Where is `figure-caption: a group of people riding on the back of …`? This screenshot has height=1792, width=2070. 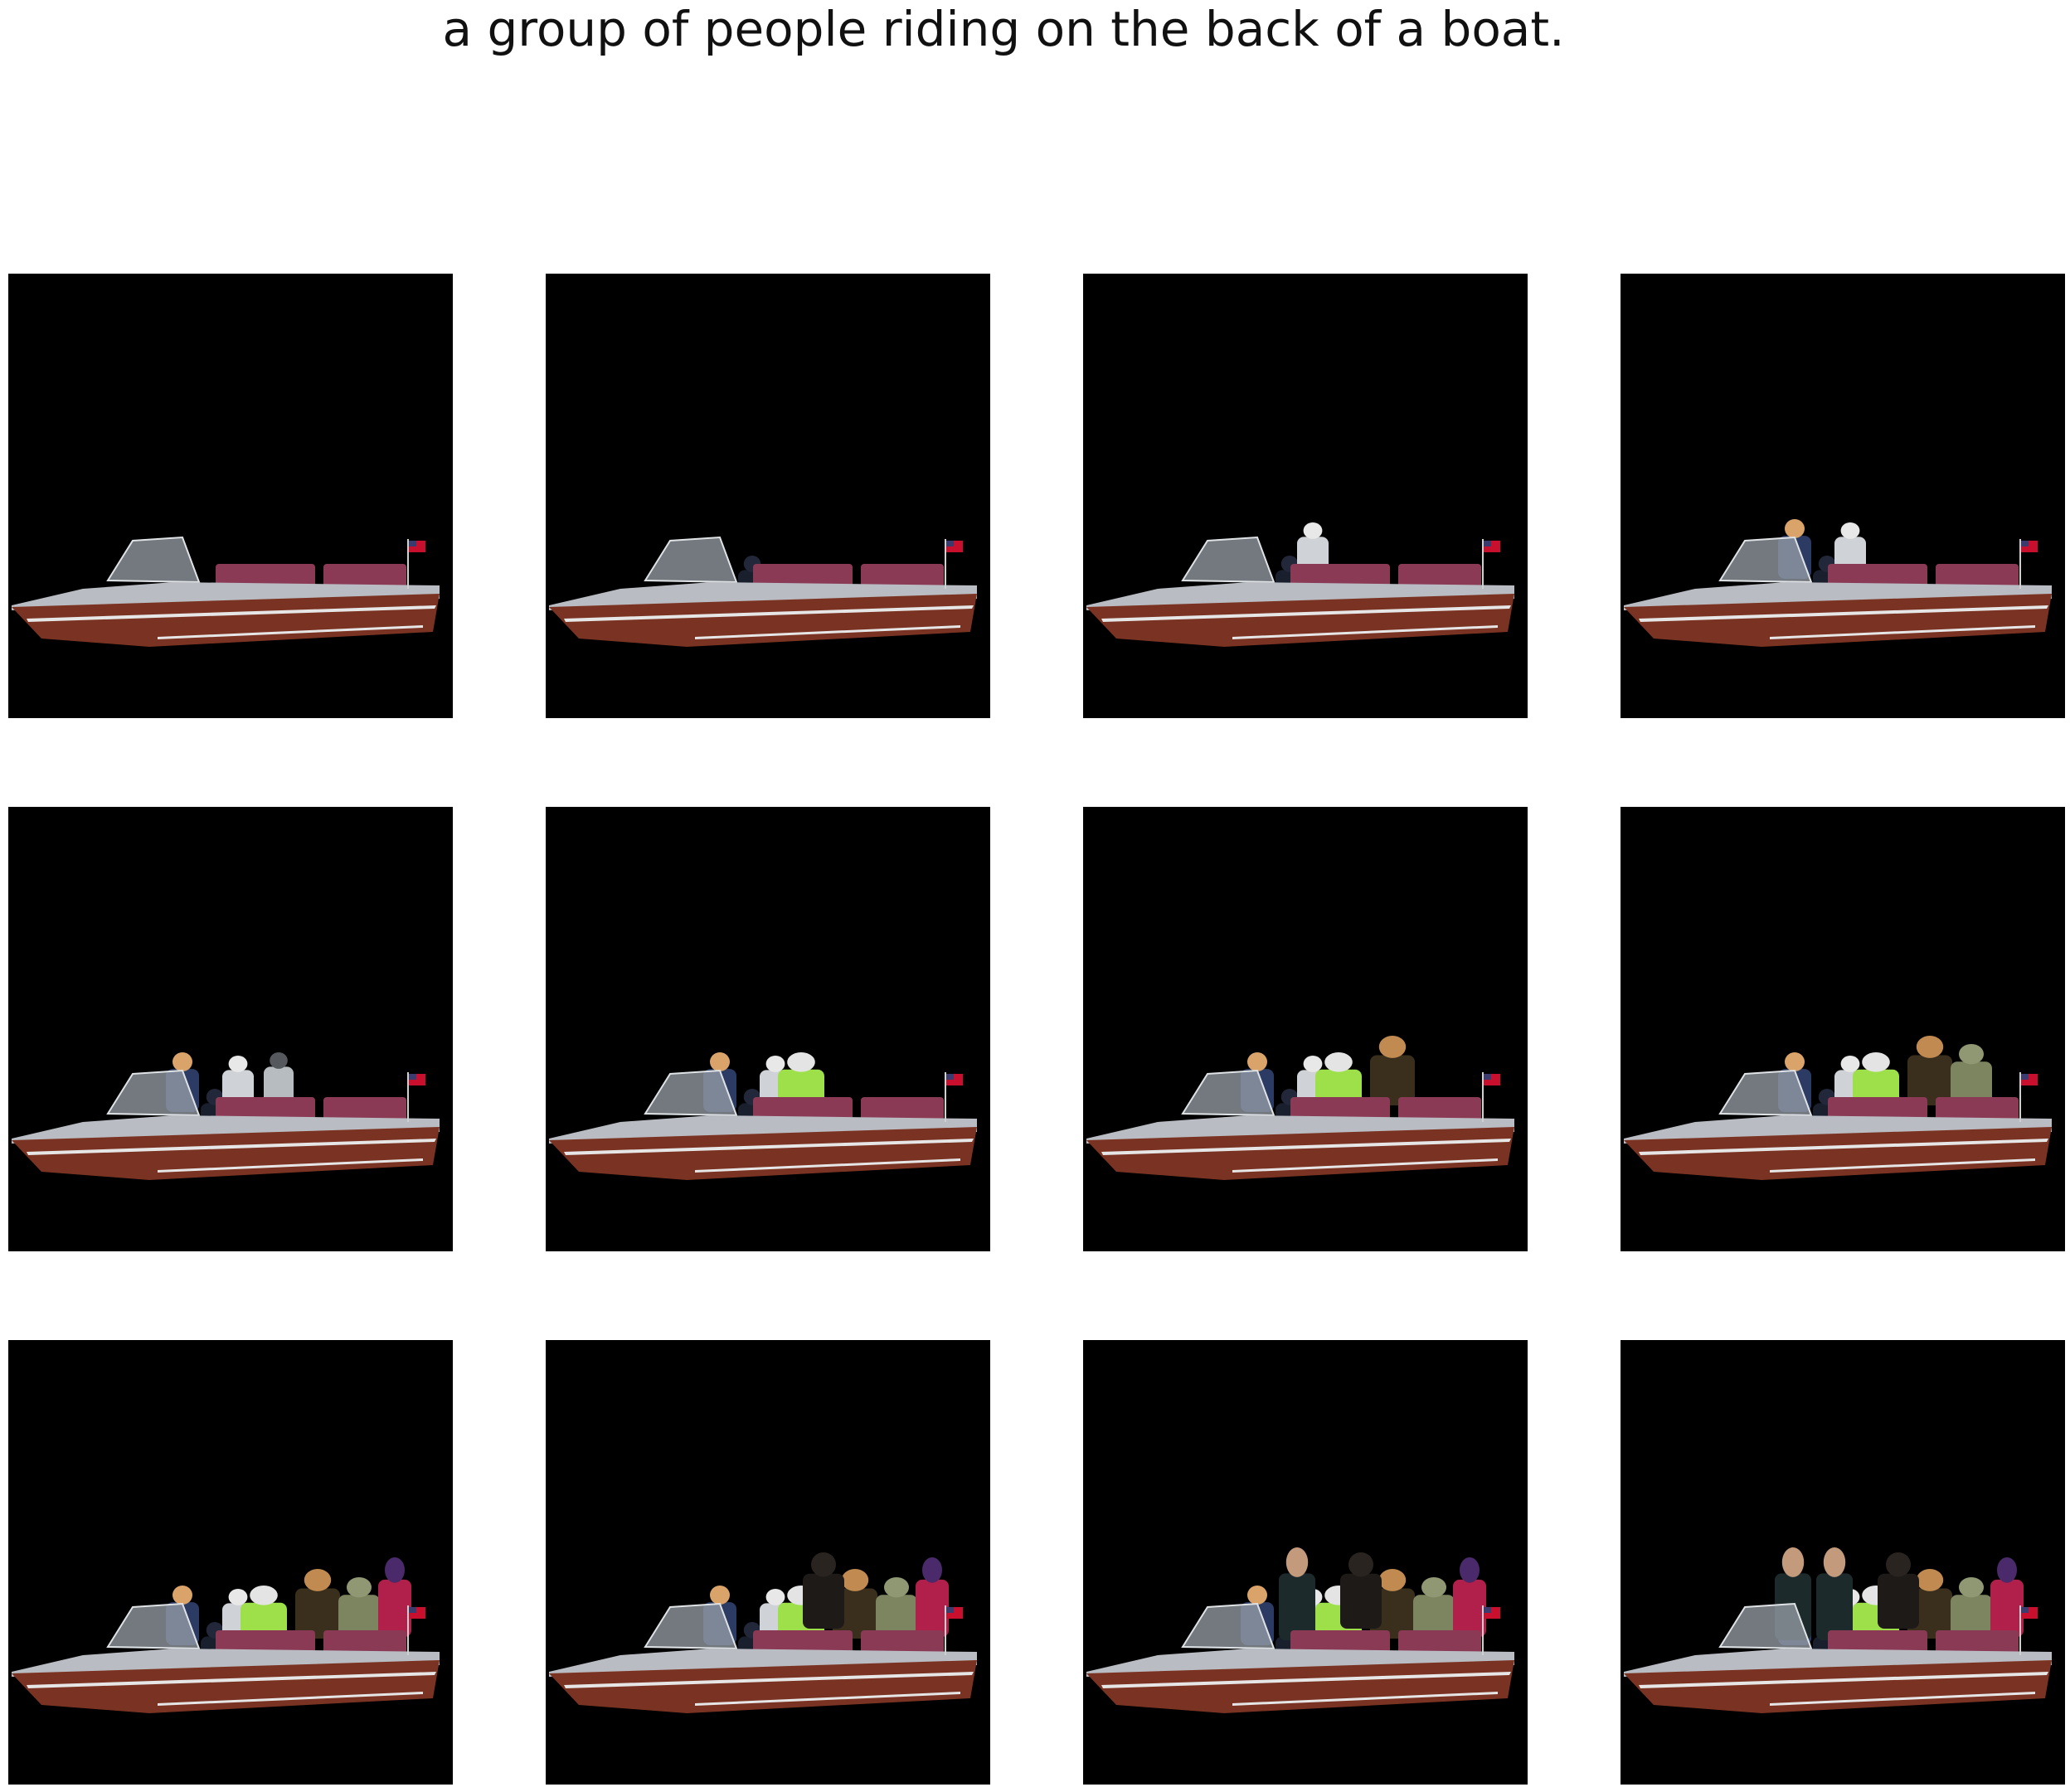 figure-caption: a group of people riding on the back of … is located at coordinates (1004, 29).